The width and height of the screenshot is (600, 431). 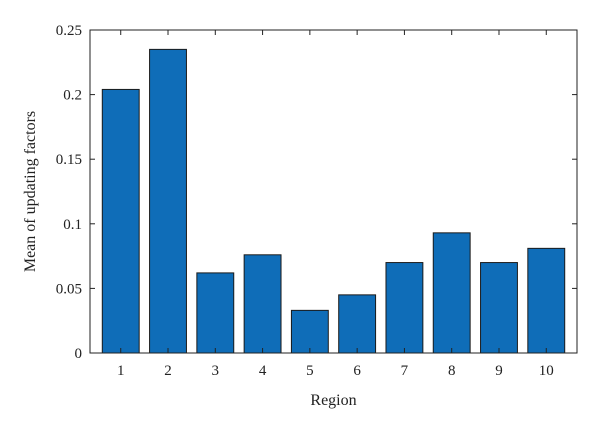 I want to click on y-tick-label: 0.2, so click(x=72, y=96).